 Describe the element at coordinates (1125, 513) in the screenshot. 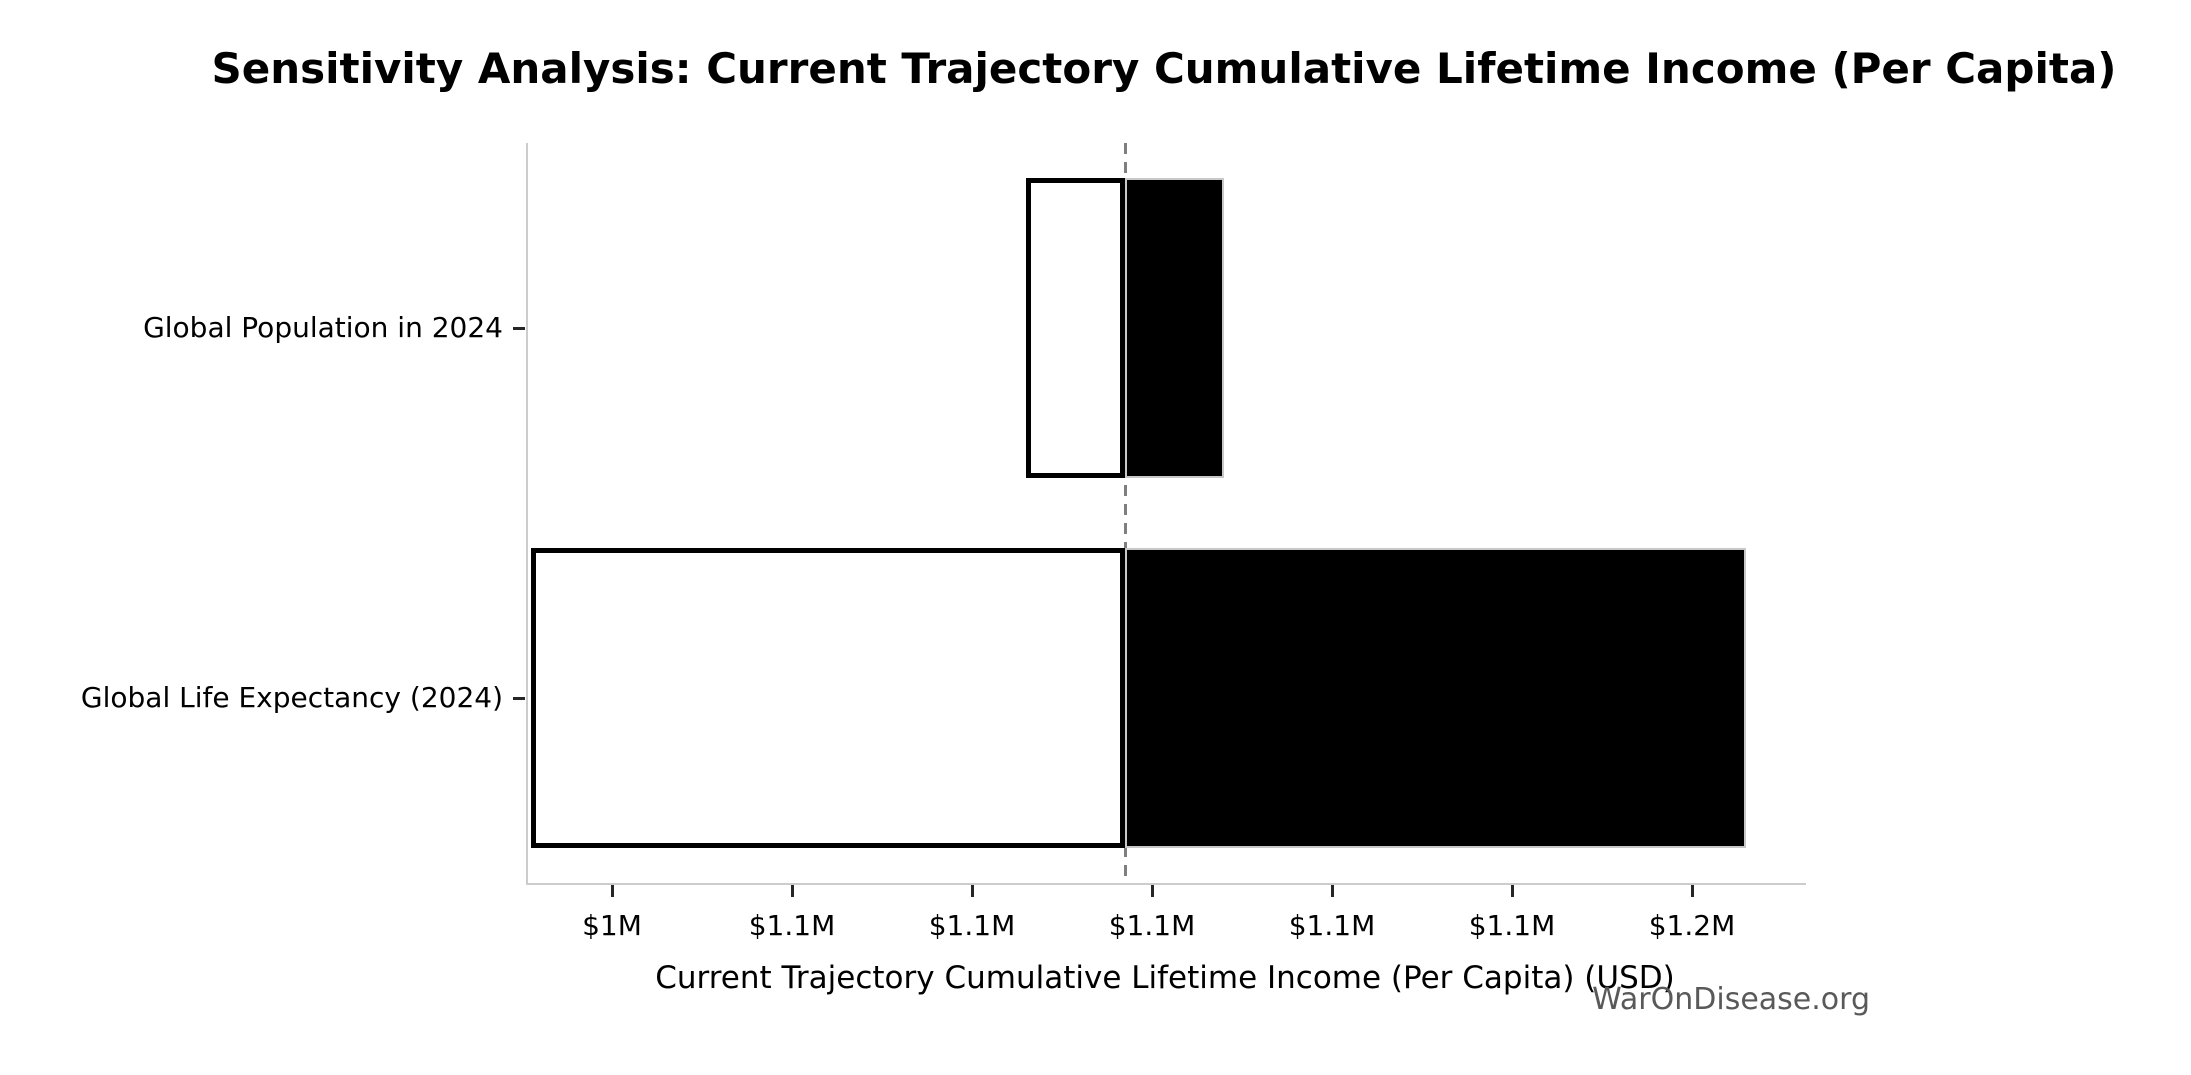

I see `baseline-dashed-line` at that location.